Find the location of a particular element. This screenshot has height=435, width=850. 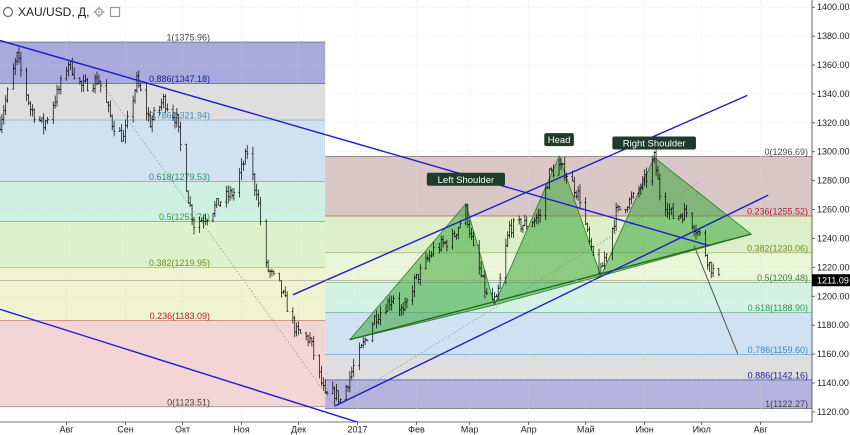

left-shoulder-label: Left Shoulder is located at coordinates (466, 180).